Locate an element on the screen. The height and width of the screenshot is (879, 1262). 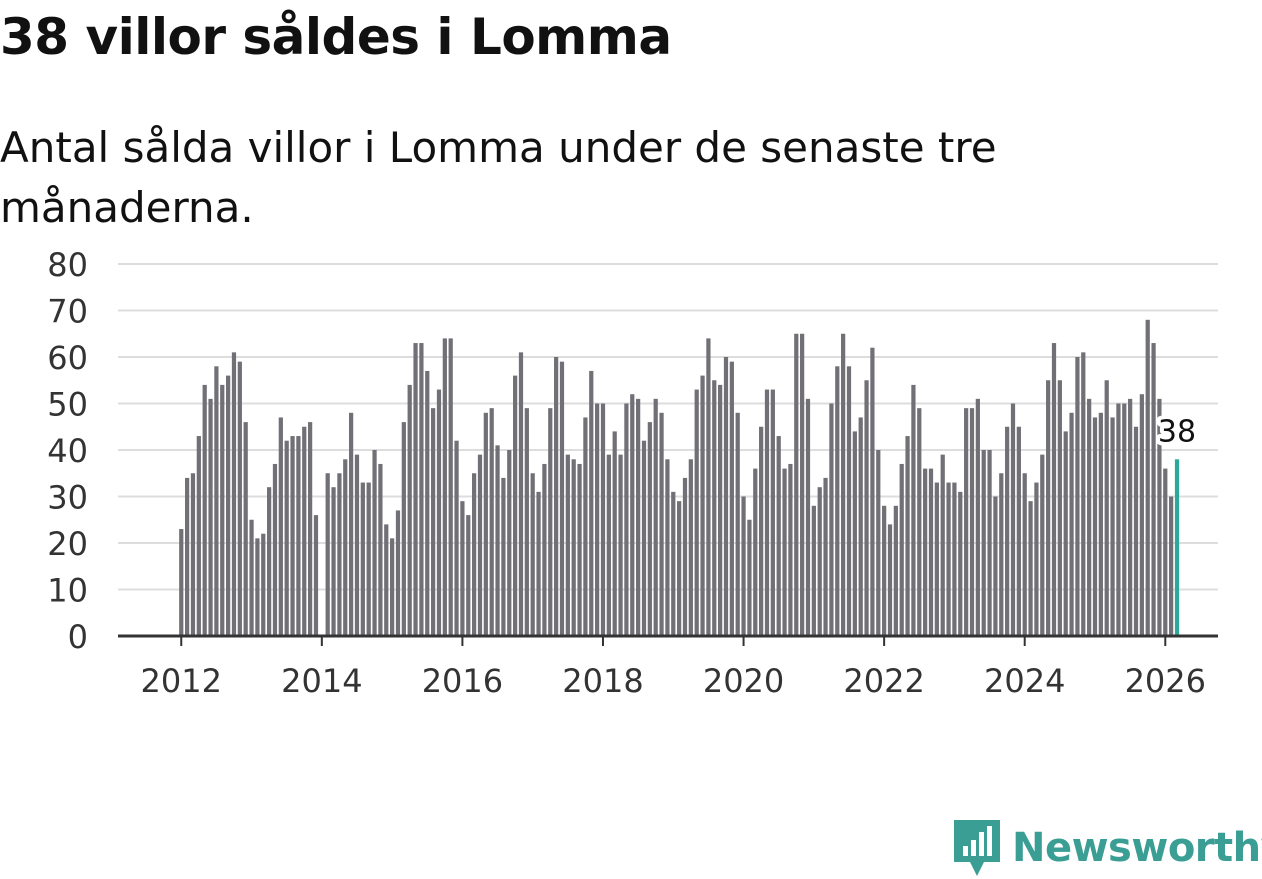
x-tick-label: 2012 is located at coordinates (181, 681).